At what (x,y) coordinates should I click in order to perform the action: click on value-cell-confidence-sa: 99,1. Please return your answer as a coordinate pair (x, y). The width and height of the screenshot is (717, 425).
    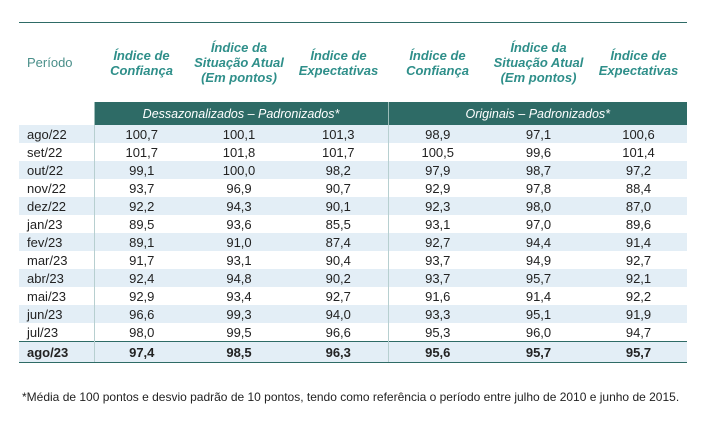
    Looking at the image, I should click on (141, 170).